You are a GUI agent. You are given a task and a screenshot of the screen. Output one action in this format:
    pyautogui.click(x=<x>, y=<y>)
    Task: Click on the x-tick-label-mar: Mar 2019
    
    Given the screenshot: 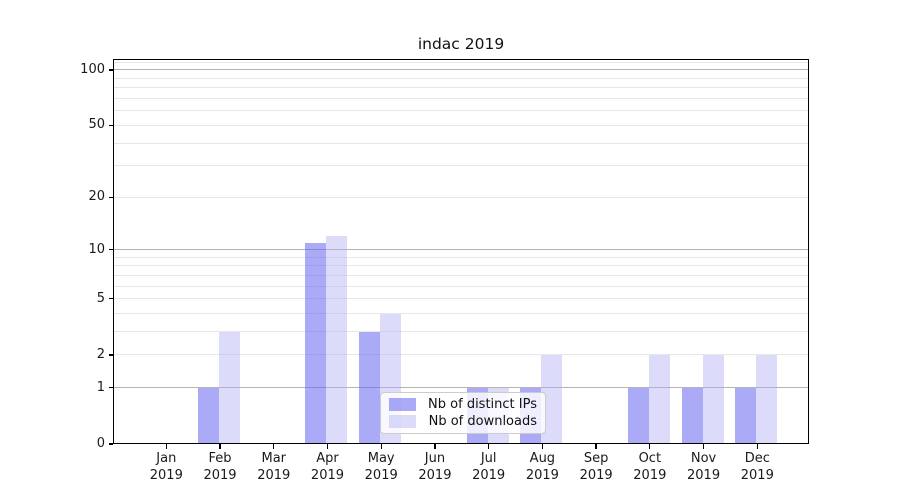 What is the action you would take?
    pyautogui.click(x=274, y=467)
    